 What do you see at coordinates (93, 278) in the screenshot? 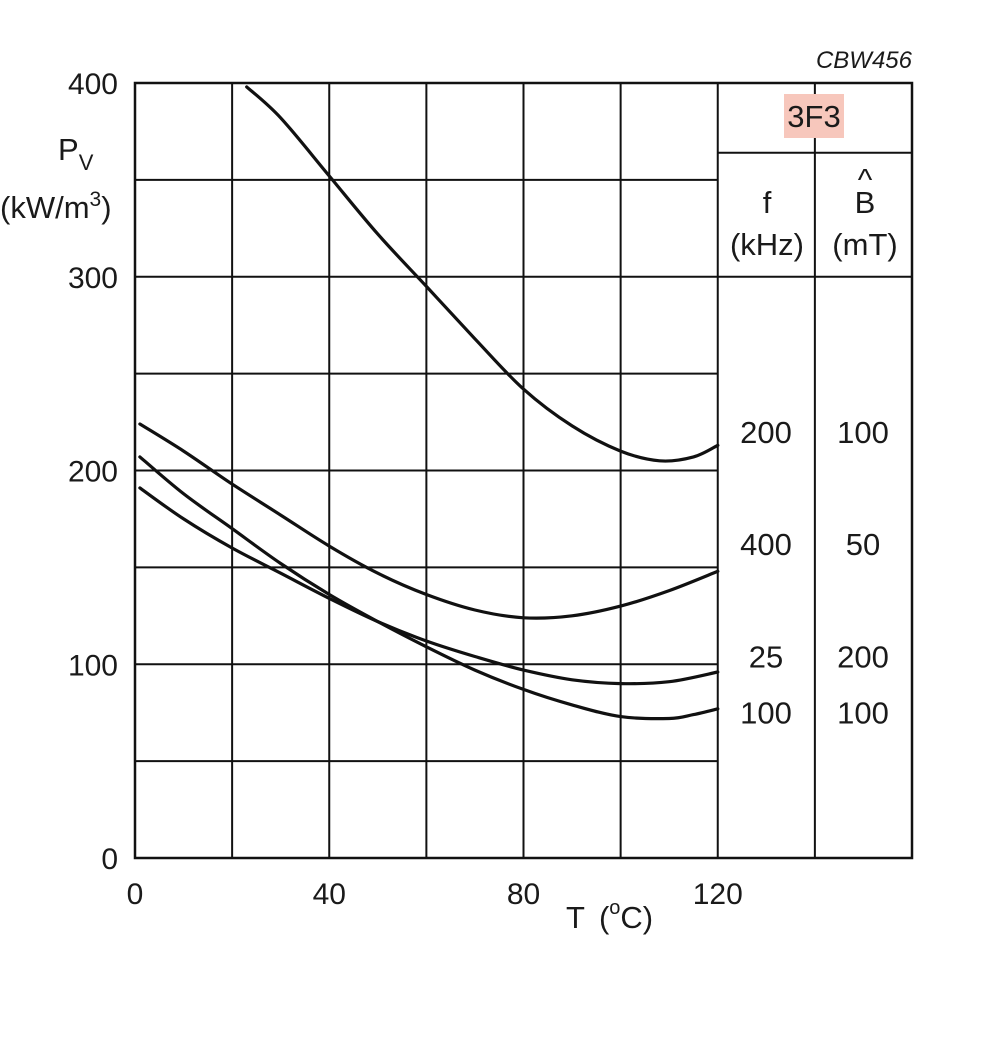
I see `y-tick-label: 300` at bounding box center [93, 278].